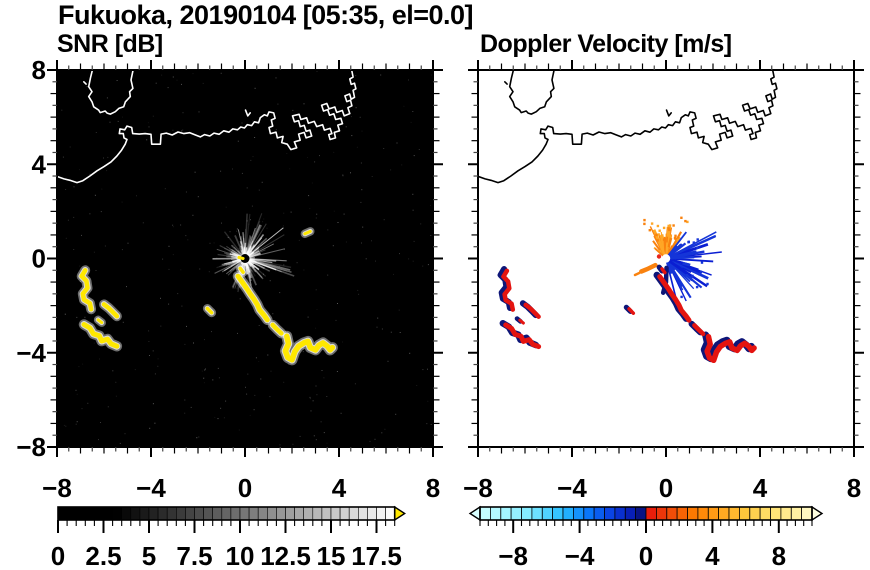 The image size is (870, 570). I want to click on coastline-islet, so click(85, 83).